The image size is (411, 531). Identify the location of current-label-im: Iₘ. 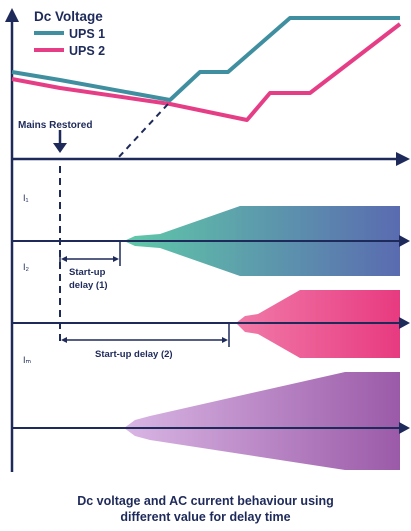
(27, 360).